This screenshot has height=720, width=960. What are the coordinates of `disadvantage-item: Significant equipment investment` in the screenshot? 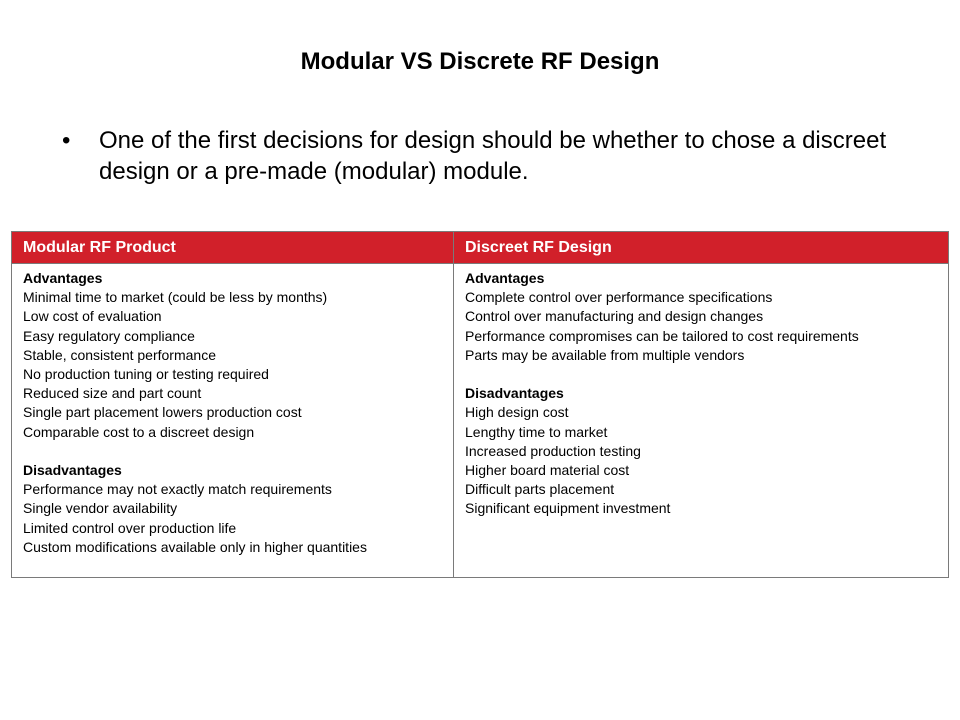 It's located at (568, 508).